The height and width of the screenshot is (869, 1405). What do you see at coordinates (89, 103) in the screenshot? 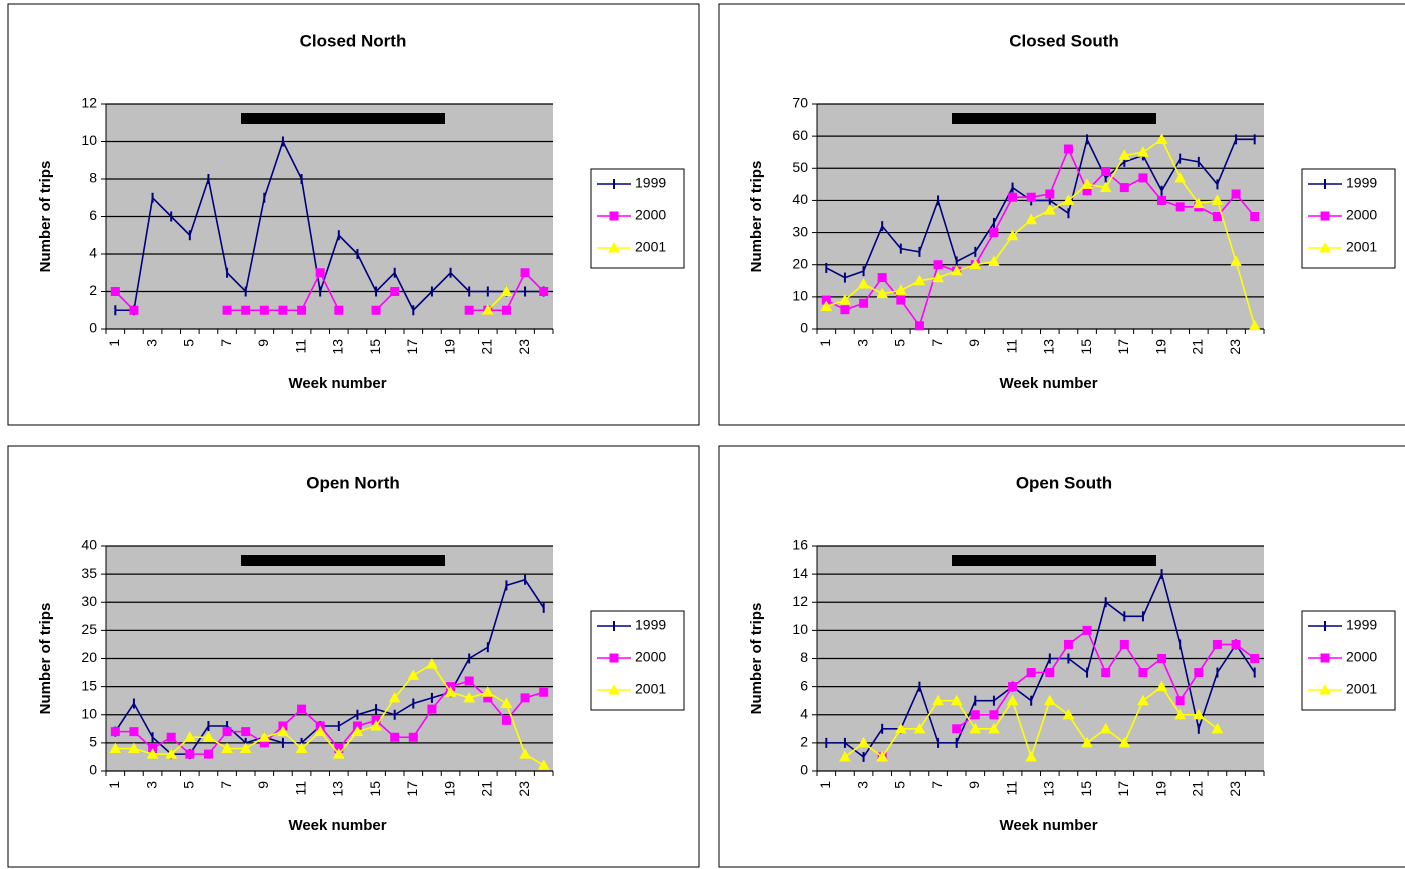
I see `y-tick-label: 12` at bounding box center [89, 103].